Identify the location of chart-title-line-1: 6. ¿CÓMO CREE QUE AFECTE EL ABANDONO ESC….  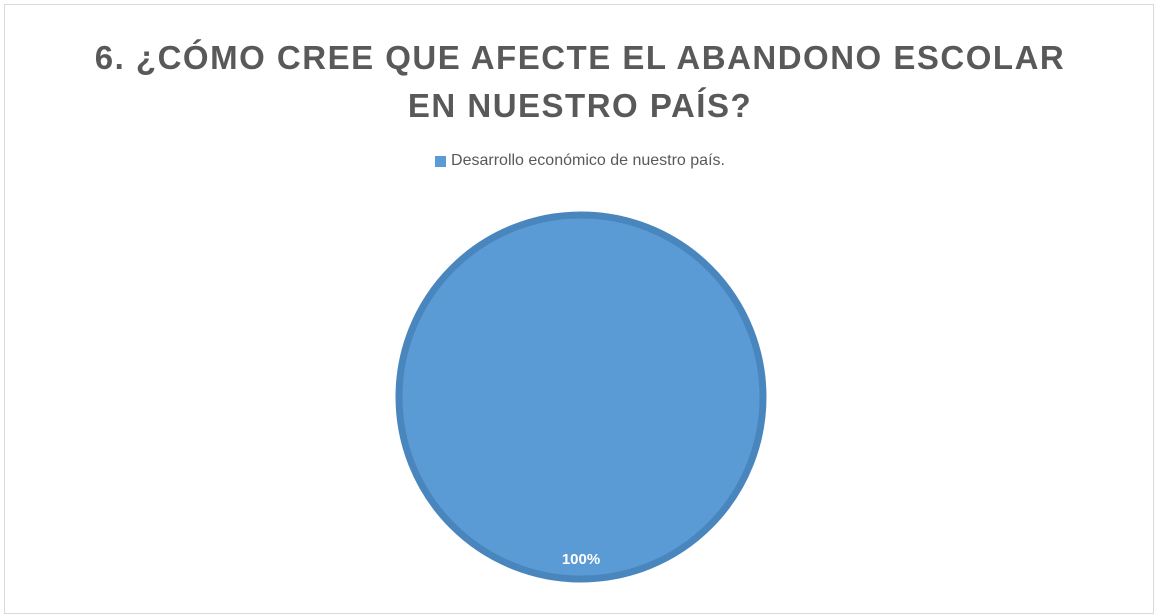
(580, 57).